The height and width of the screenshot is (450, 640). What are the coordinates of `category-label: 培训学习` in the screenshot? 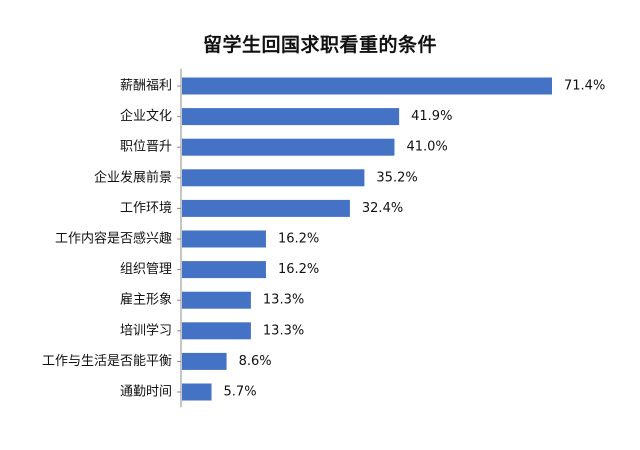 It's located at (146, 330).